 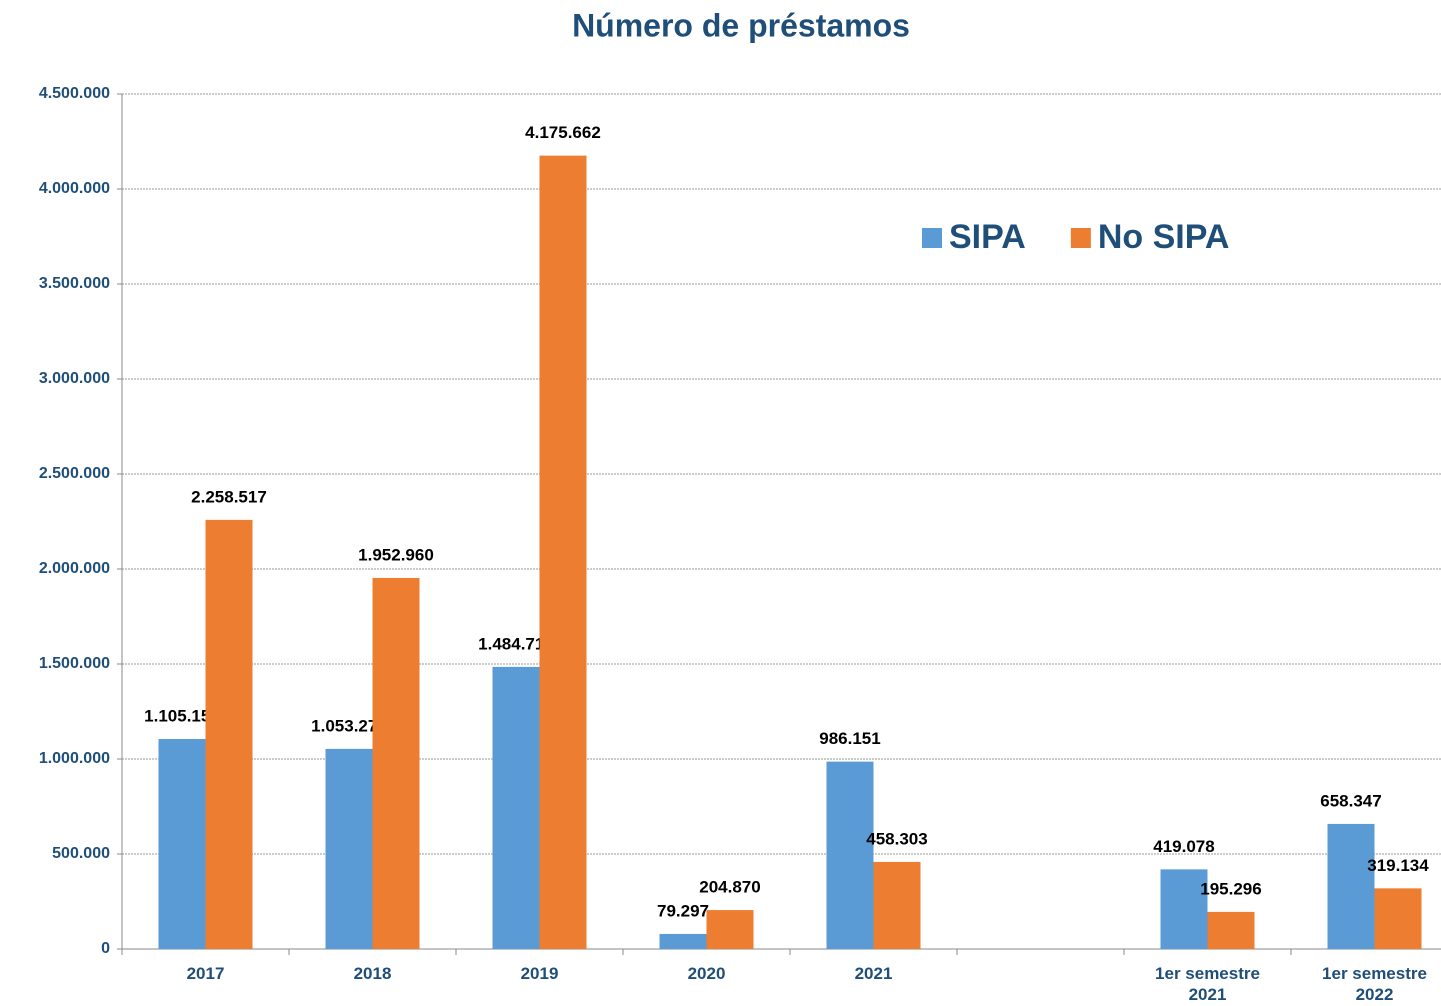 I want to click on x-tick-label: 2019, so click(x=539, y=973).